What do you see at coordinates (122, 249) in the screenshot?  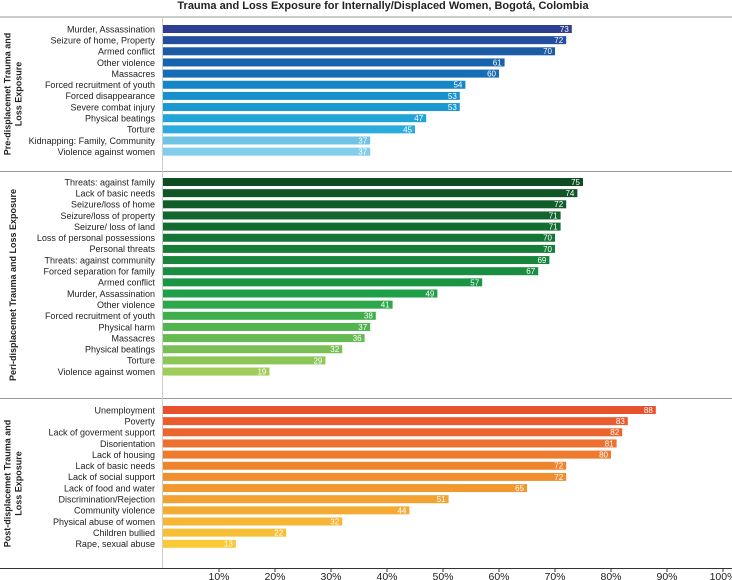 I see `category-label: Personal threats` at bounding box center [122, 249].